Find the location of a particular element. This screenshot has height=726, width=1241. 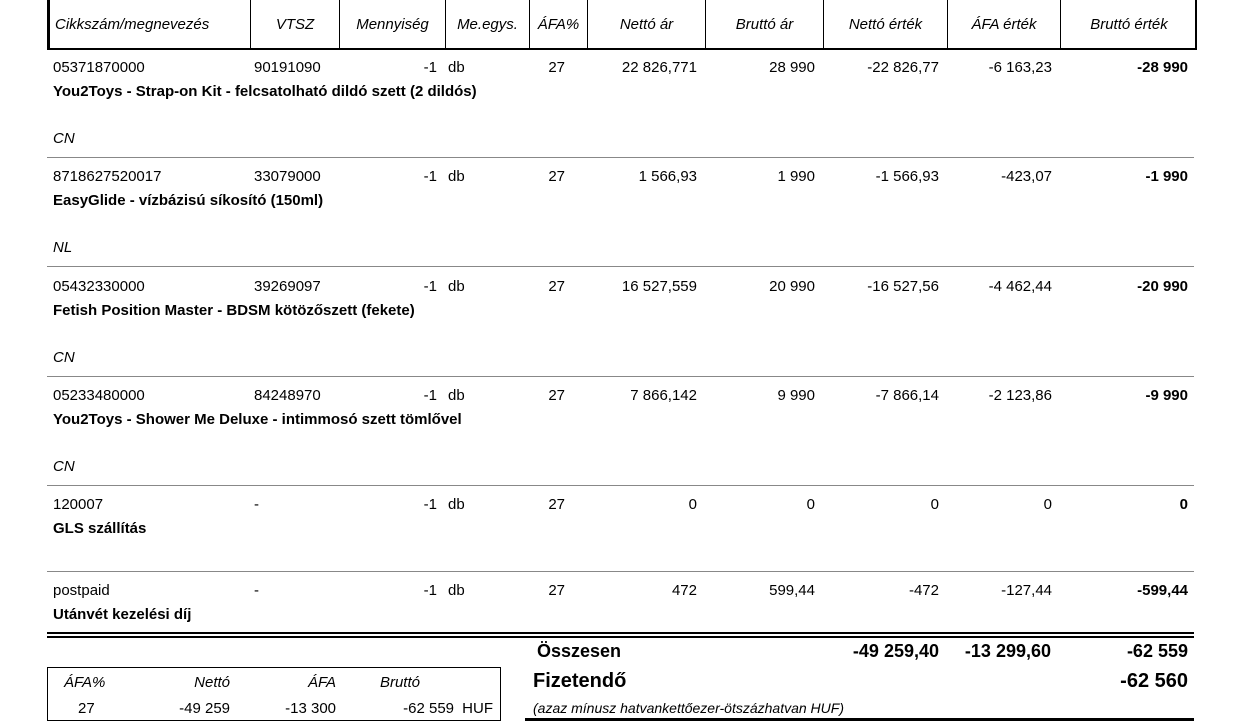

vat-summary-header: ÁFA is located at coordinates (321, 682).